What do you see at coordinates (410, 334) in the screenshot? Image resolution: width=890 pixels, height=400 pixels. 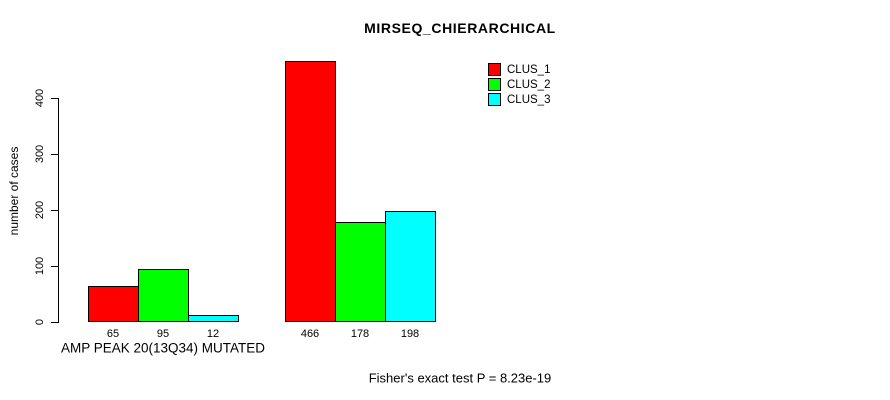 I see `bar-value-label-clus_3-group2: 198` at bounding box center [410, 334].